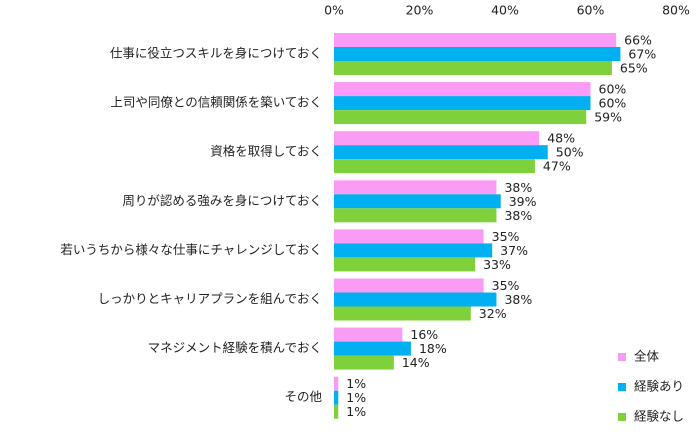  What do you see at coordinates (493, 313) in the screenshot?
I see `value-label: 32%` at bounding box center [493, 313].